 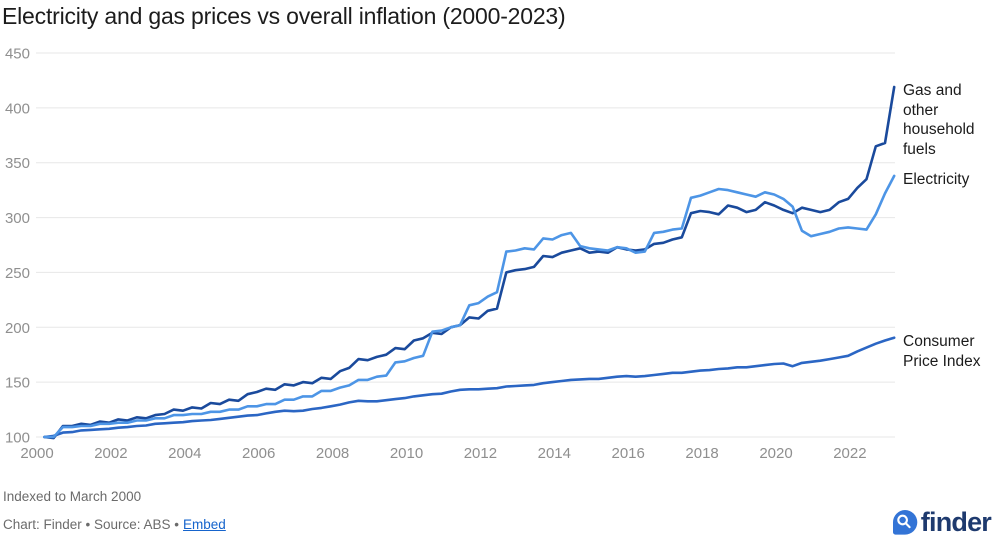 What do you see at coordinates (936, 179) in the screenshot?
I see `series-label-electricity: Electricity` at bounding box center [936, 179].